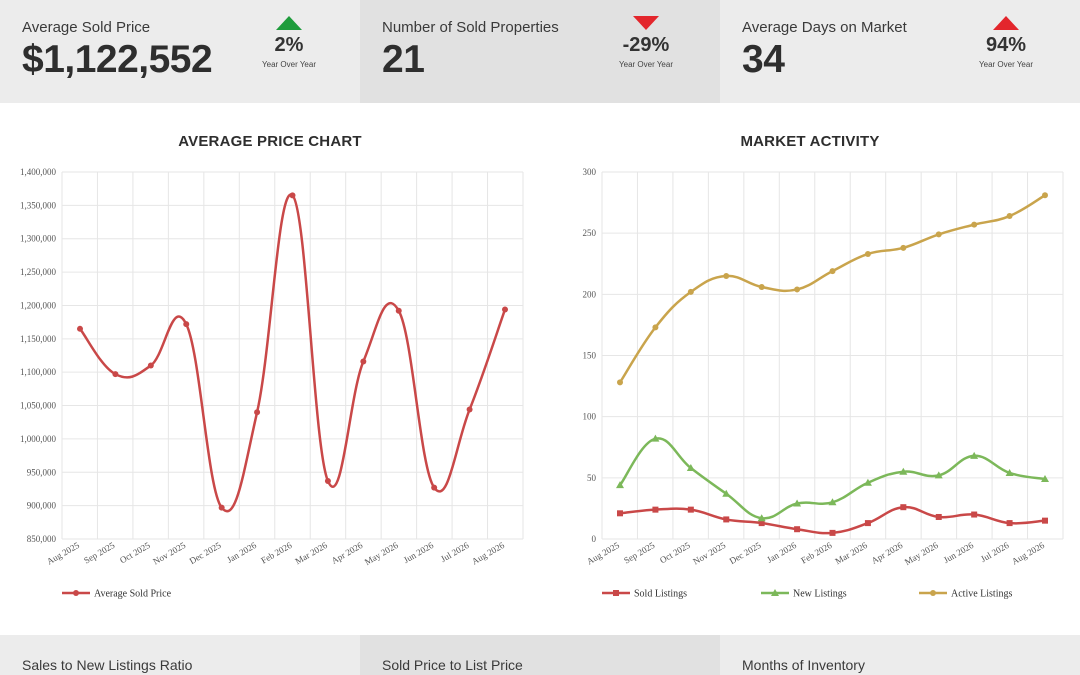  I want to click on kpi-months-of-inventory: Months of Inventory, so click(900, 655).